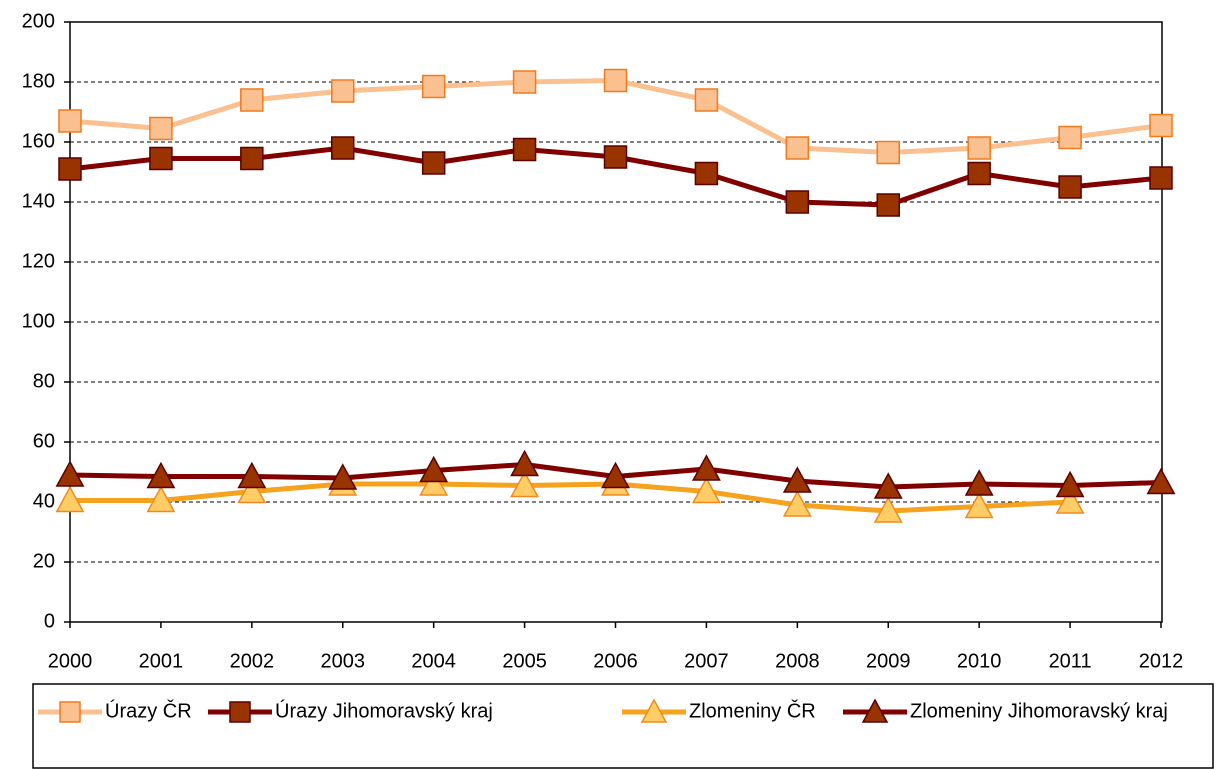 The height and width of the screenshot is (769, 1220). What do you see at coordinates (44, 441) in the screenshot?
I see `y-tick-label: 60` at bounding box center [44, 441].